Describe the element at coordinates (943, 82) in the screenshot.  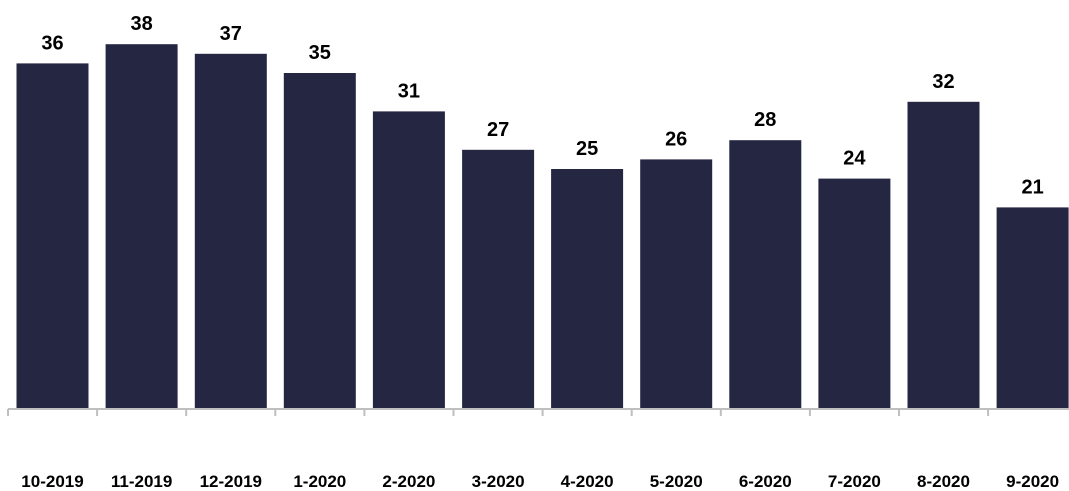
I see `value-label-8-2020: 32` at that location.